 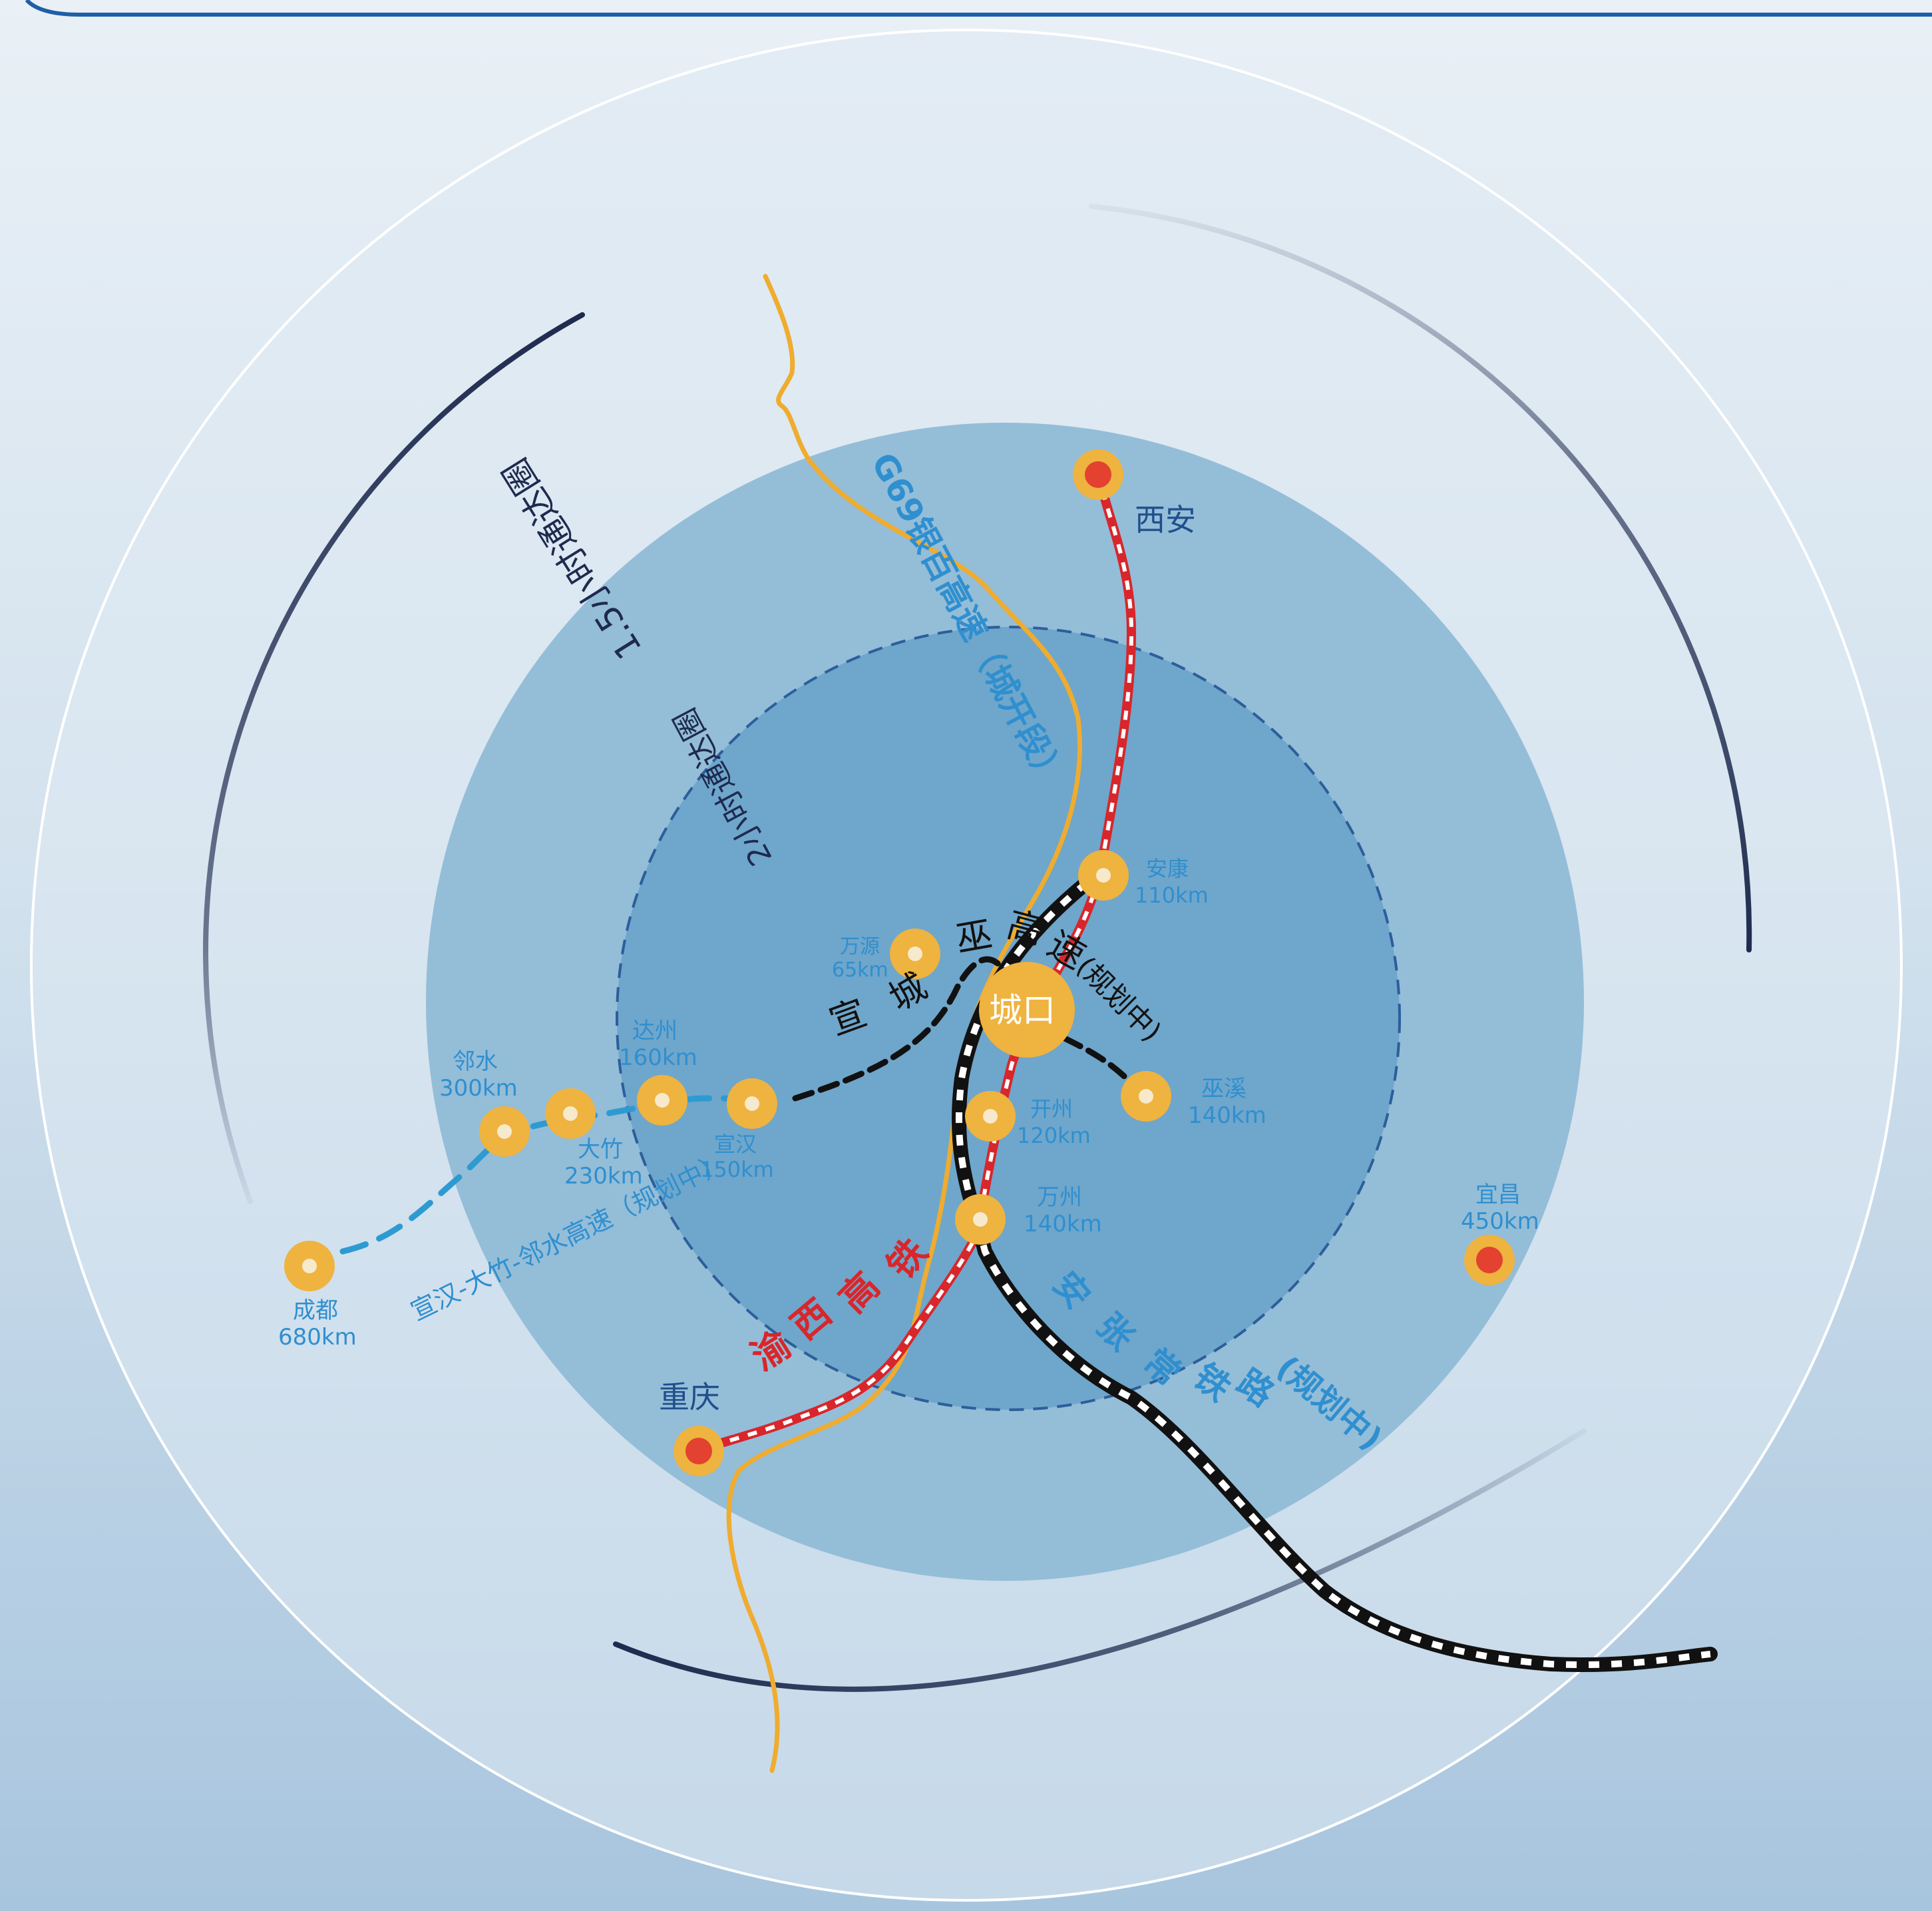 What do you see at coordinates (752, 1103) in the screenshot?
I see `city-node-xuanhan` at bounding box center [752, 1103].